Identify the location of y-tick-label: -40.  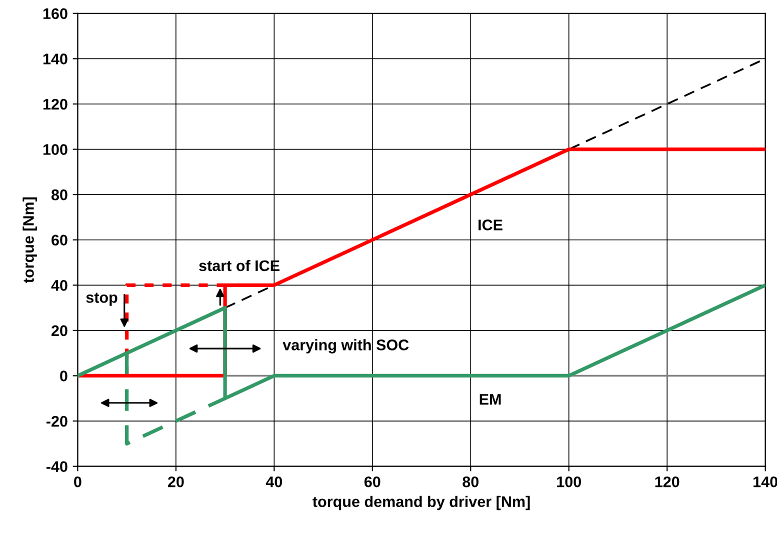
(57, 466).